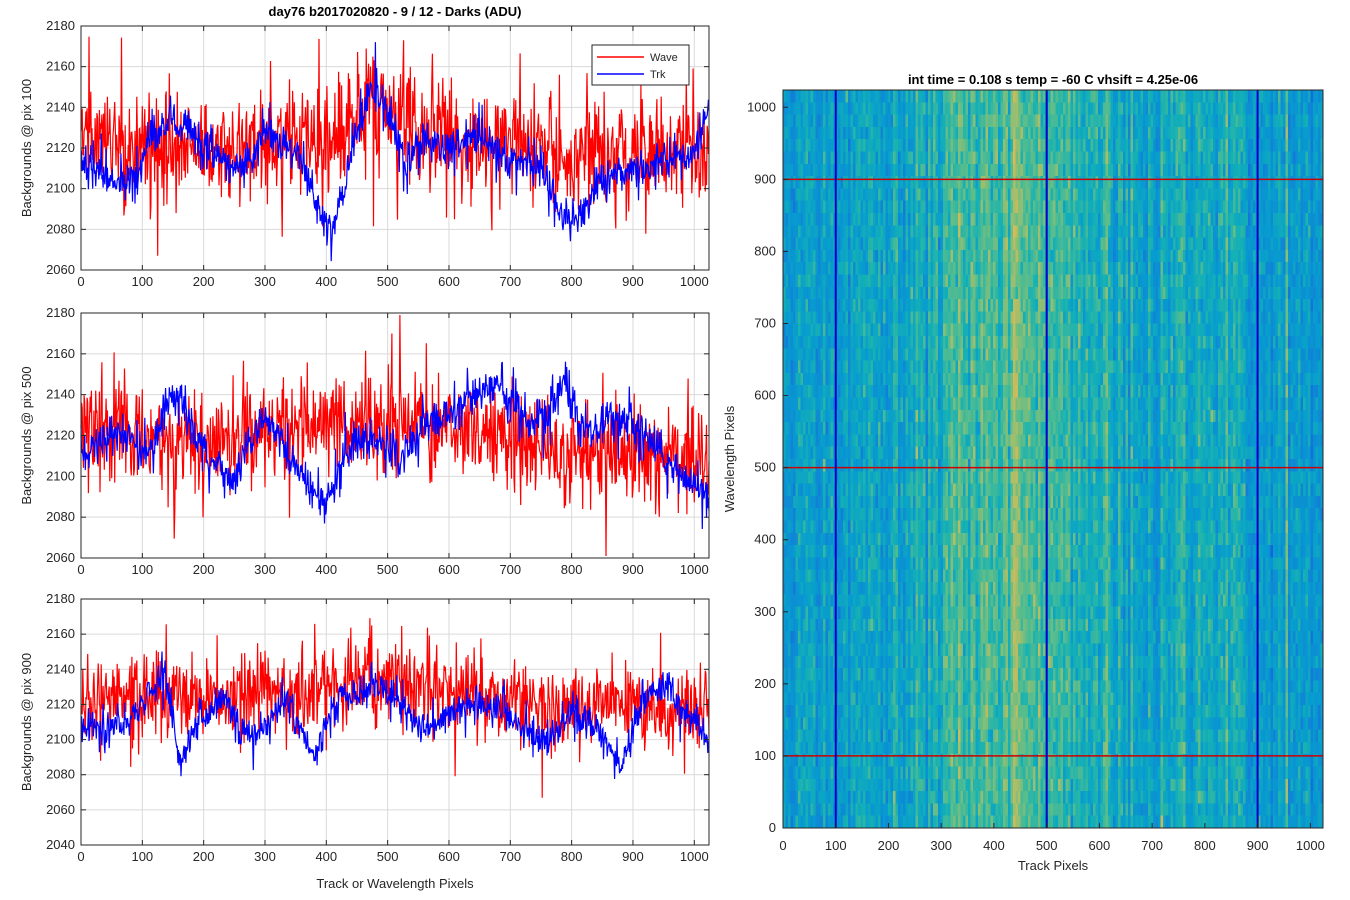 Image resolution: width=1350 pixels, height=900 pixels. Describe the element at coordinates (510, 569) in the screenshot. I see `x-tick-label: 700` at that location.